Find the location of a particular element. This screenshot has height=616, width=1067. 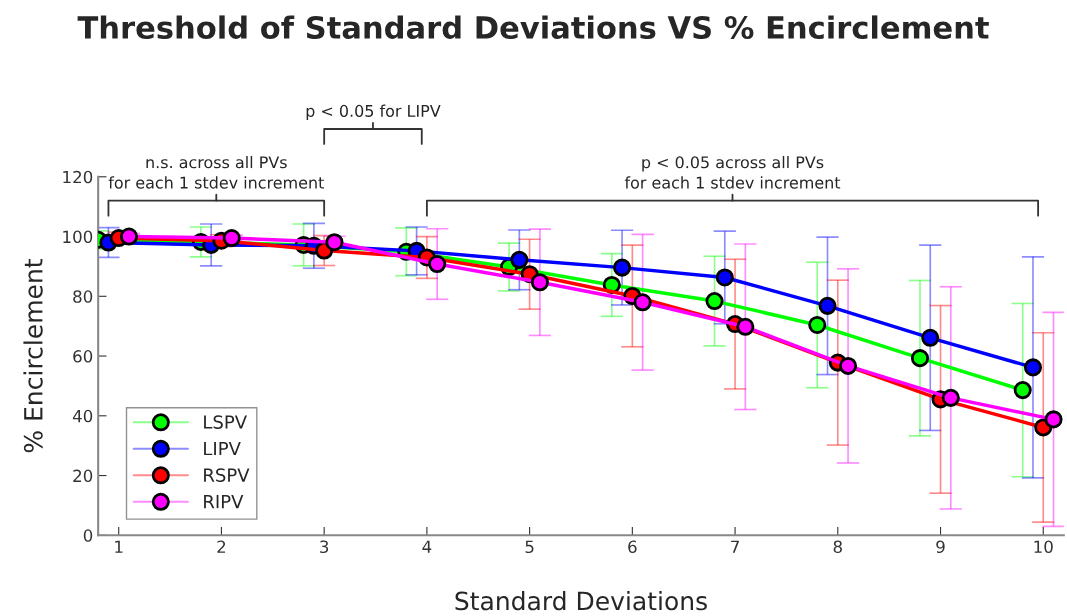

x-tick-label: 9 is located at coordinates (940, 547).